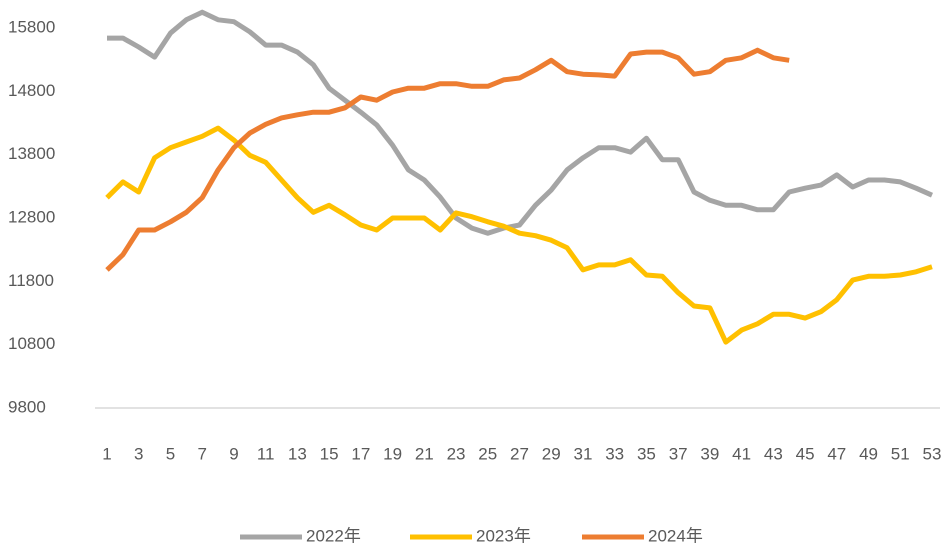 This screenshot has height=554, width=943. I want to click on y-tick-label: 10800, so click(31, 343).